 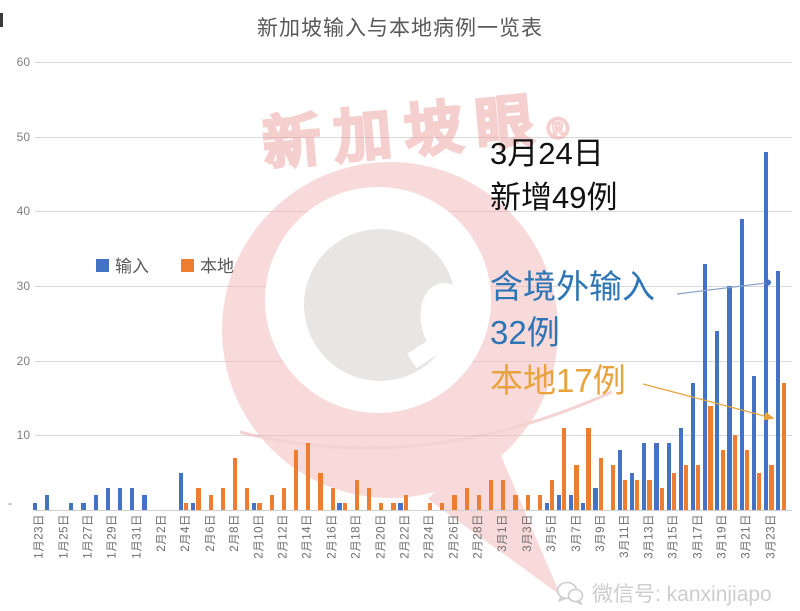 I want to click on bar-local-3月4日, so click(x=539, y=502).